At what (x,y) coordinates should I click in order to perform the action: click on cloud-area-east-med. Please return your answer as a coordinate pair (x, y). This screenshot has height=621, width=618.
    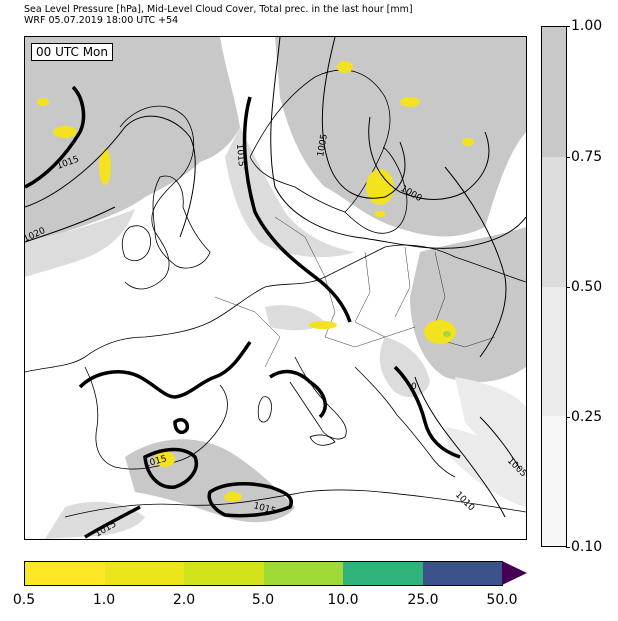
    Looking at the image, I should click on (485, 467).